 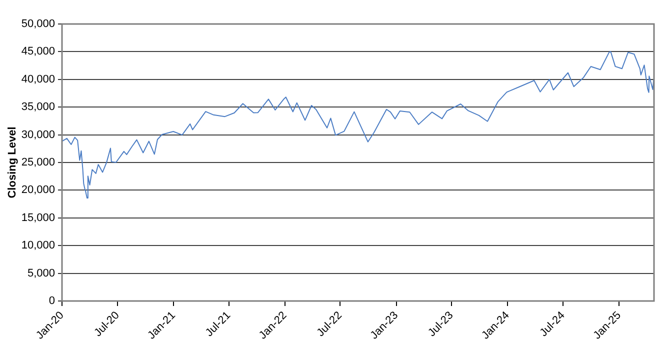 I want to click on y-tick-label: 5,000, so click(x=41, y=273).